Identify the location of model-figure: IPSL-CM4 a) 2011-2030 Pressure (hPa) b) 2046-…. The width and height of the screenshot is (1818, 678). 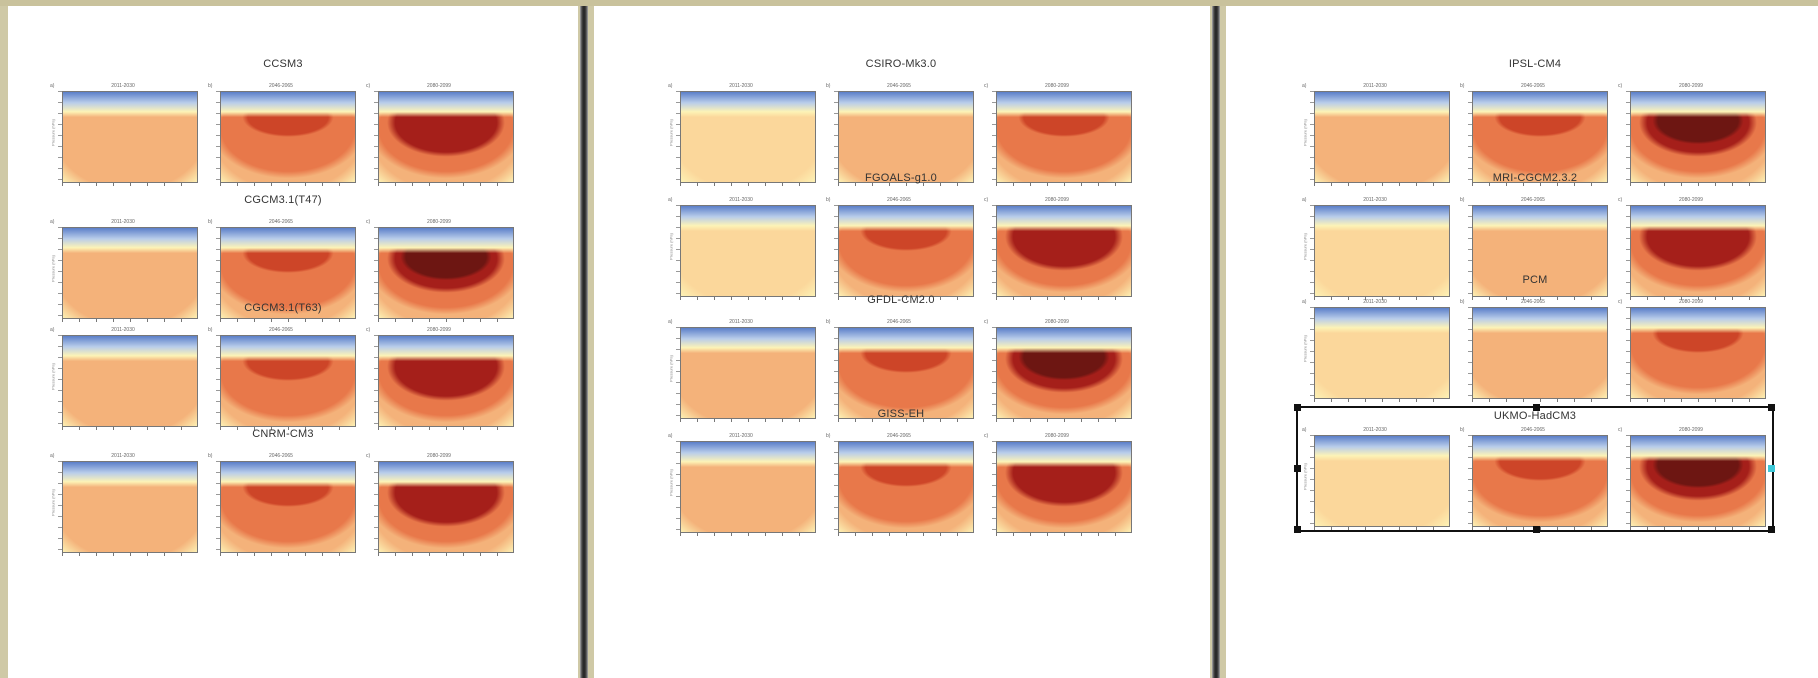
(1535, 127).